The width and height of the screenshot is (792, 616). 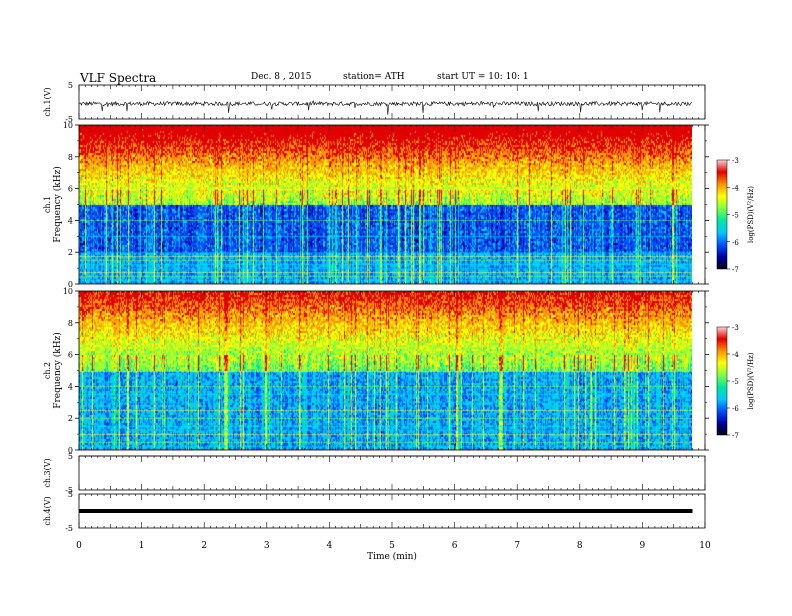 I want to click on waveform-axis-label: ch.3(V), so click(x=47, y=472).